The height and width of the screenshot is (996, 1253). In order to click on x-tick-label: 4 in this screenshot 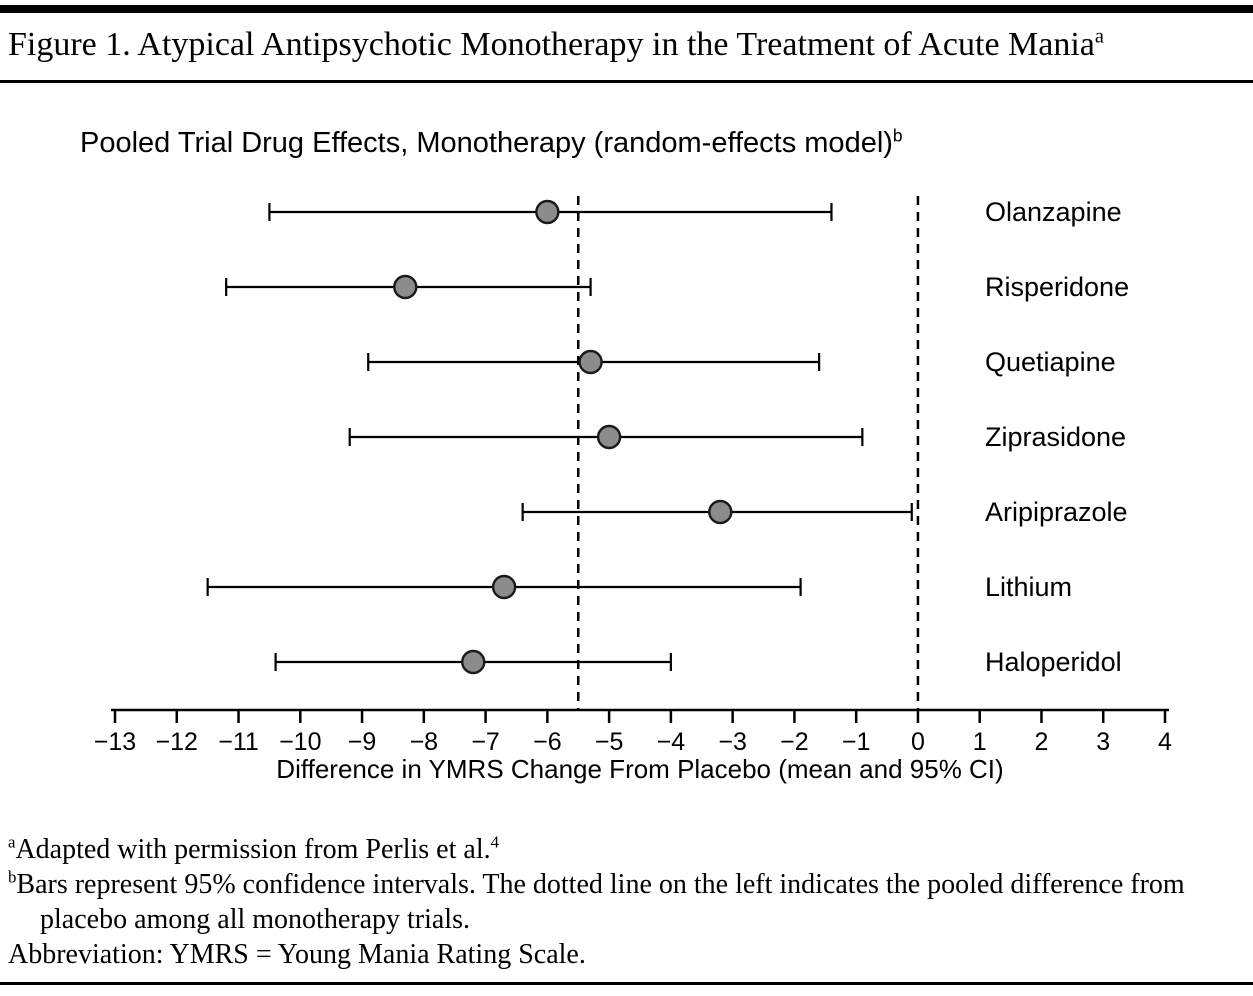, I will do `click(1165, 742)`.